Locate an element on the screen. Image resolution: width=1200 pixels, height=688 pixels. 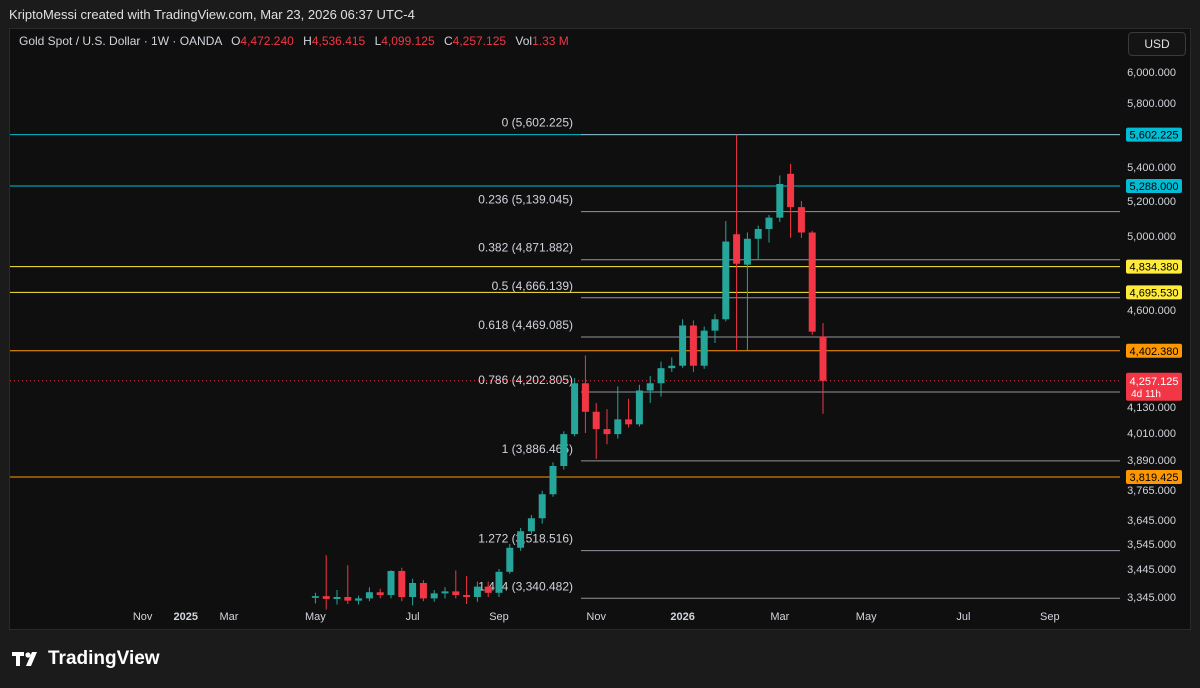
x-axis-tick-label: 2025 is located at coordinates (186, 617).